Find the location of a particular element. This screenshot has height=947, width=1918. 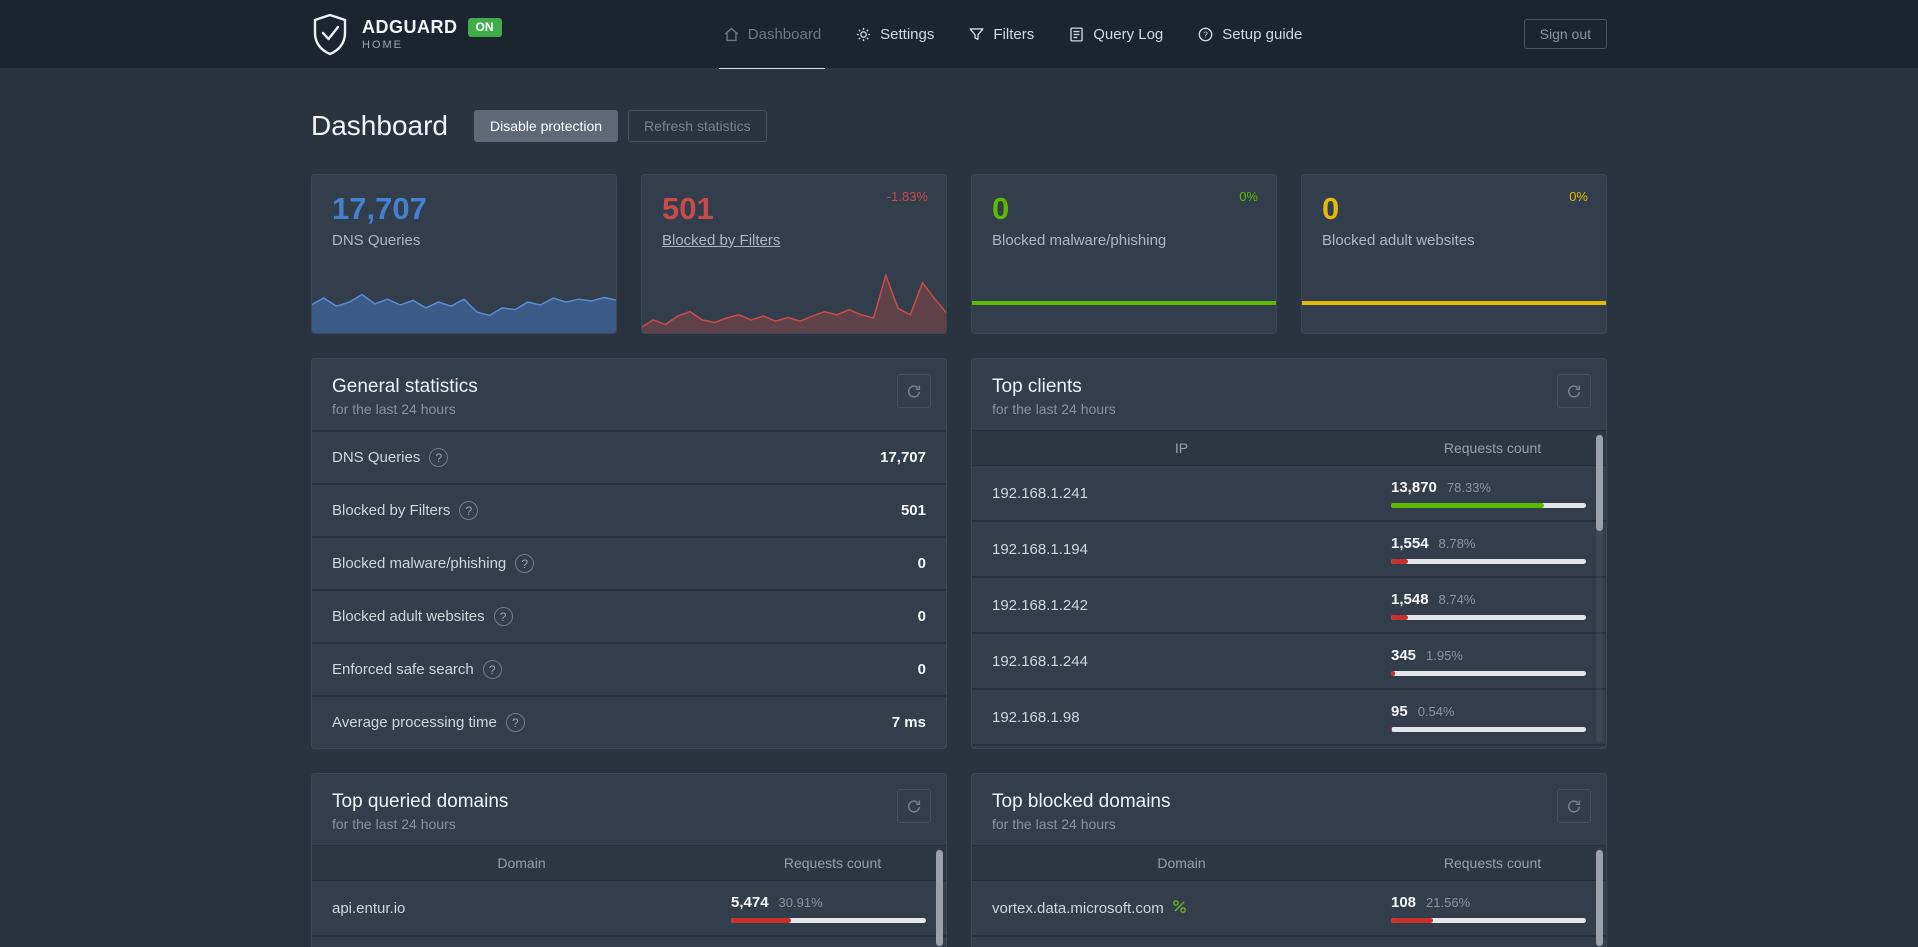

client-ip: 192.168.1.98 is located at coordinates (1036, 717).